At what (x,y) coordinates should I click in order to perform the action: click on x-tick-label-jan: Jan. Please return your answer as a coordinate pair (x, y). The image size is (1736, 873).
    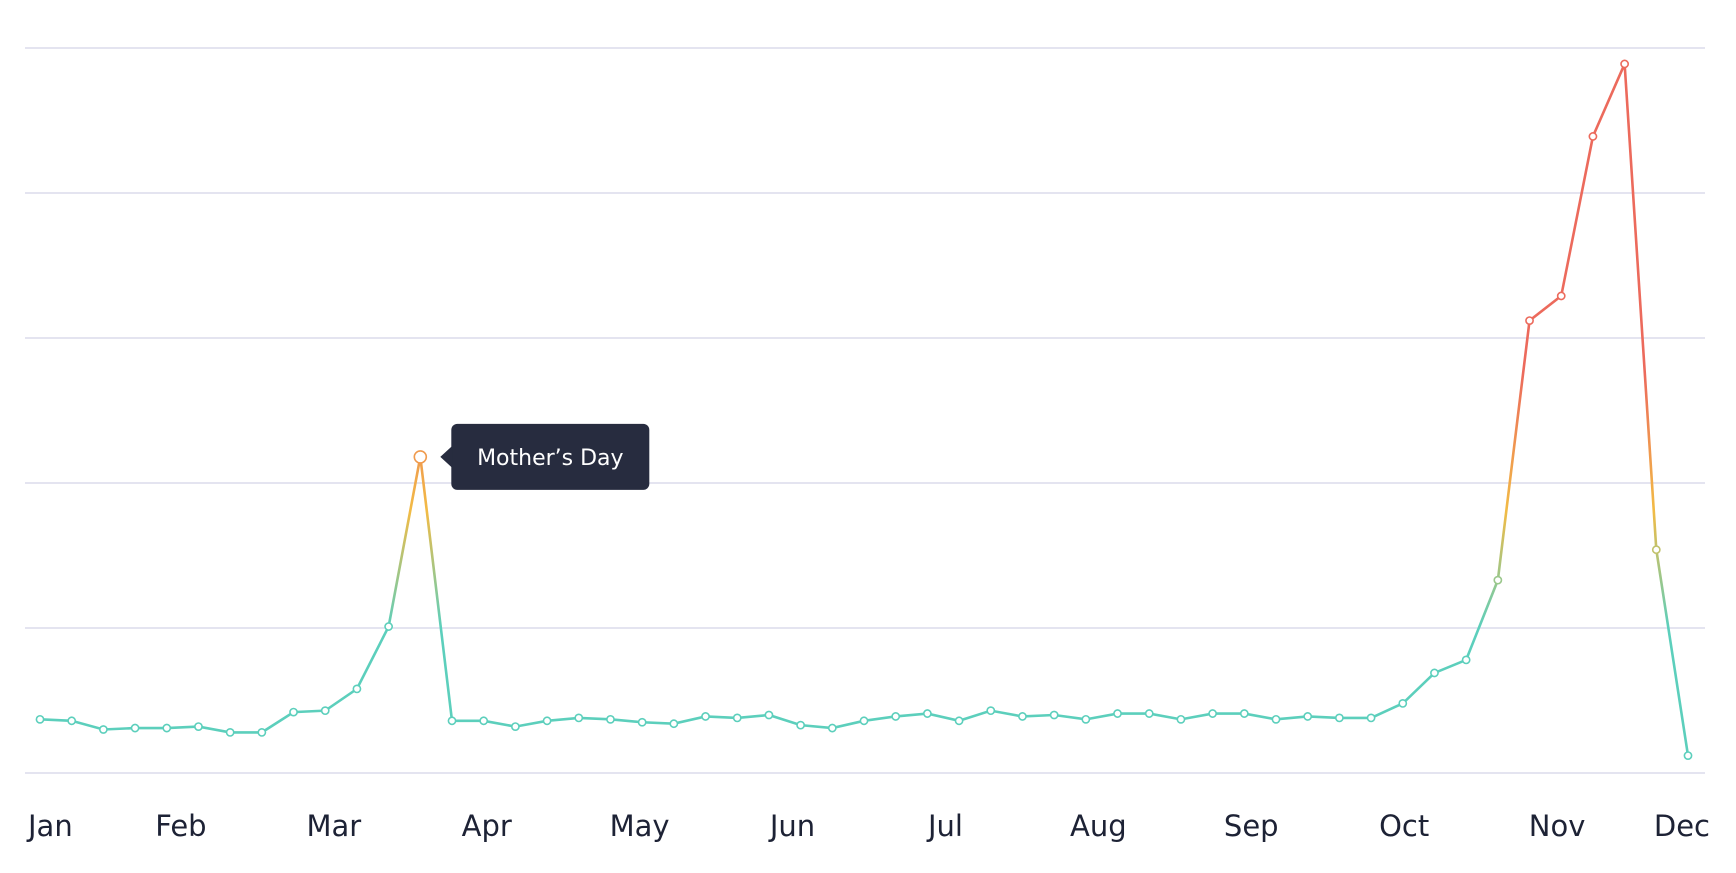
    Looking at the image, I should click on (49, 826).